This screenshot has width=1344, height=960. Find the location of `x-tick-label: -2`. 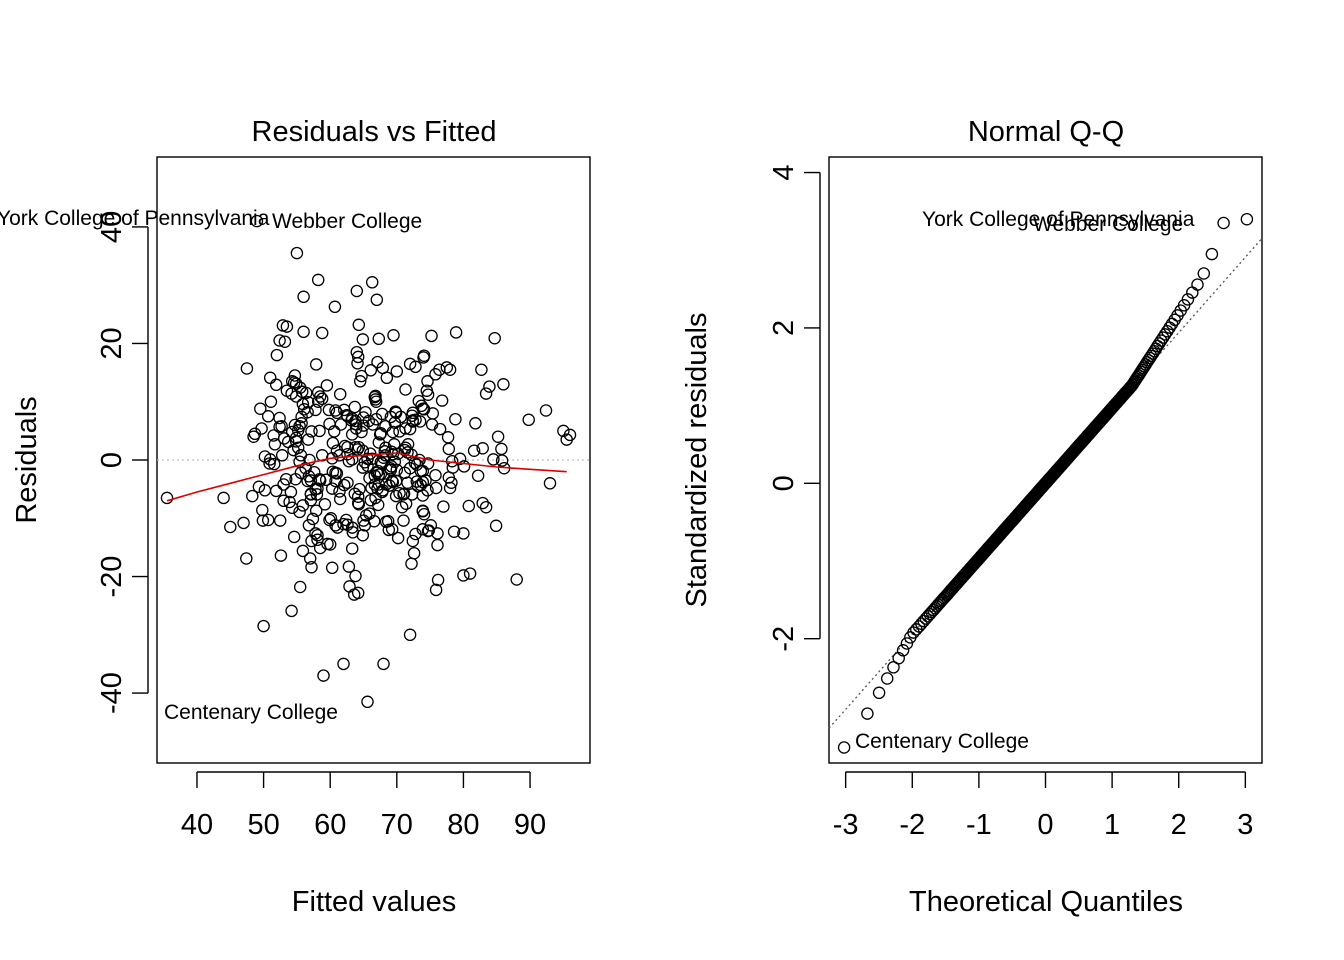

x-tick-label: -2 is located at coordinates (912, 825).